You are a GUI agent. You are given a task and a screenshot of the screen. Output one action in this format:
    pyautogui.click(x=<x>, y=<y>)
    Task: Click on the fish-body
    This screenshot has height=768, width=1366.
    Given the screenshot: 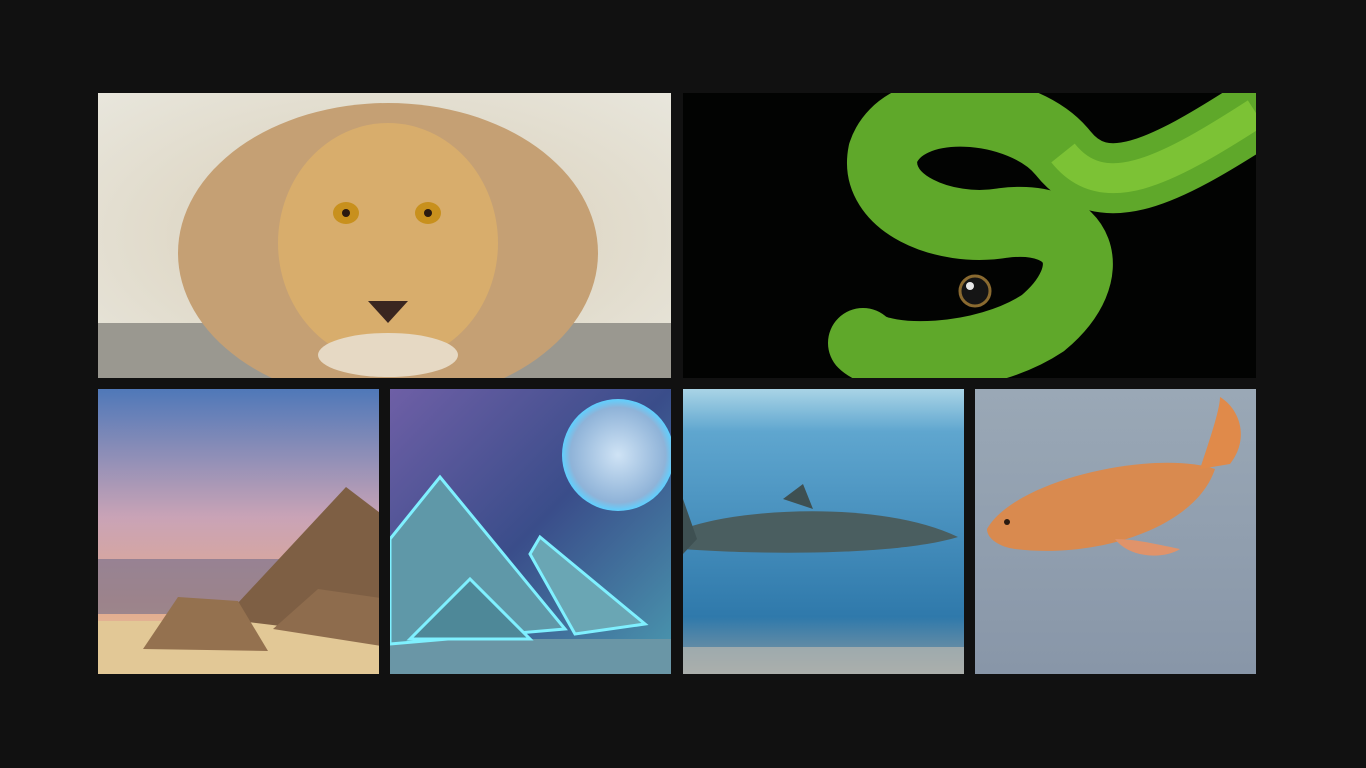 What is the action you would take?
    pyautogui.click(x=1101, y=506)
    